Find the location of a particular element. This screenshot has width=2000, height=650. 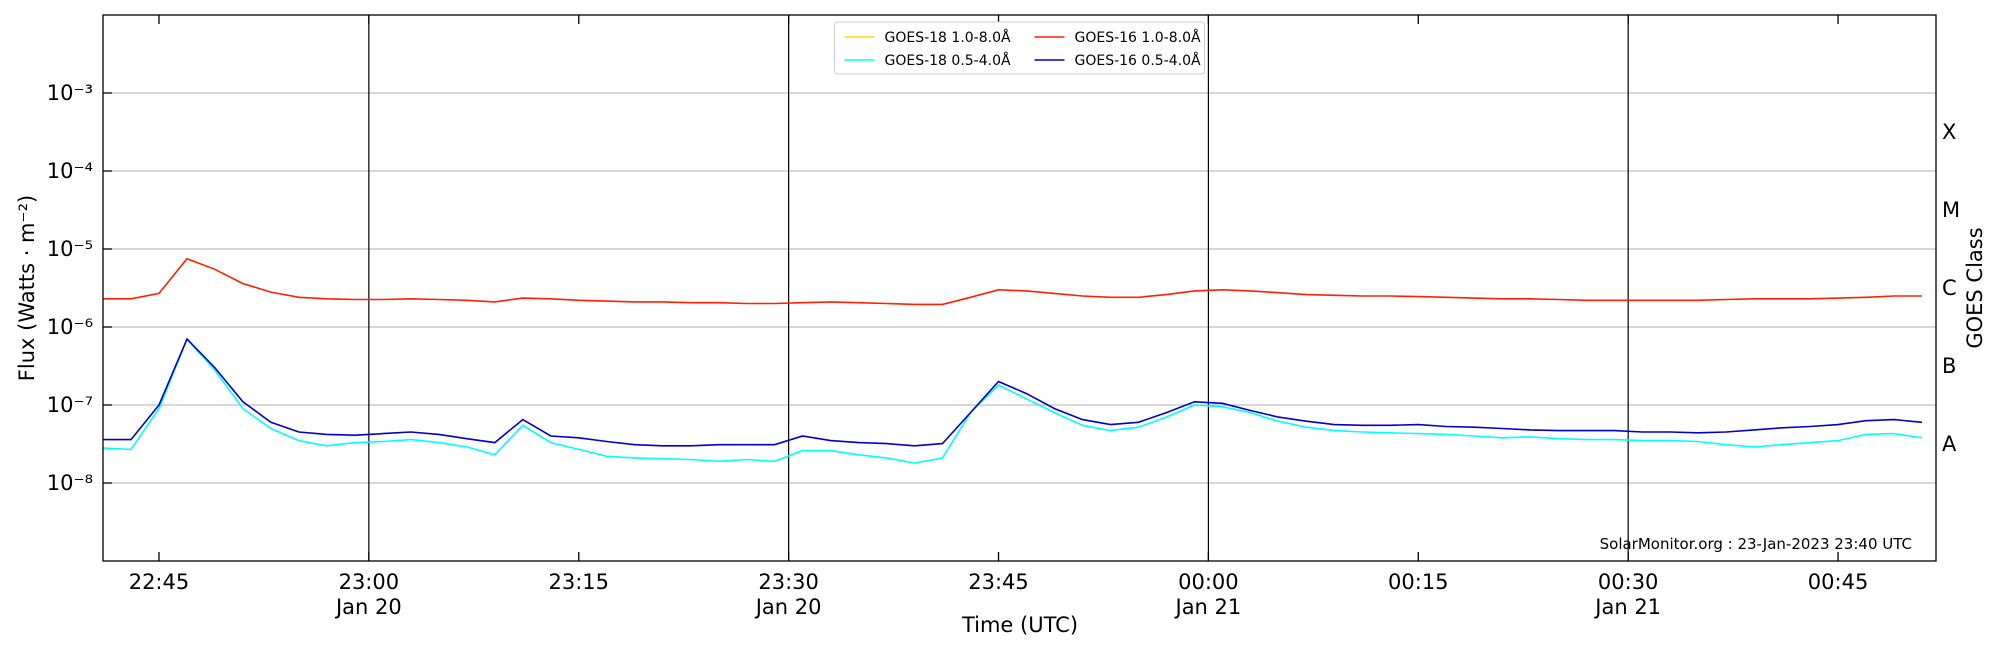

x-tick-label: 00:00 Jan 21 is located at coordinates (1208, 594).